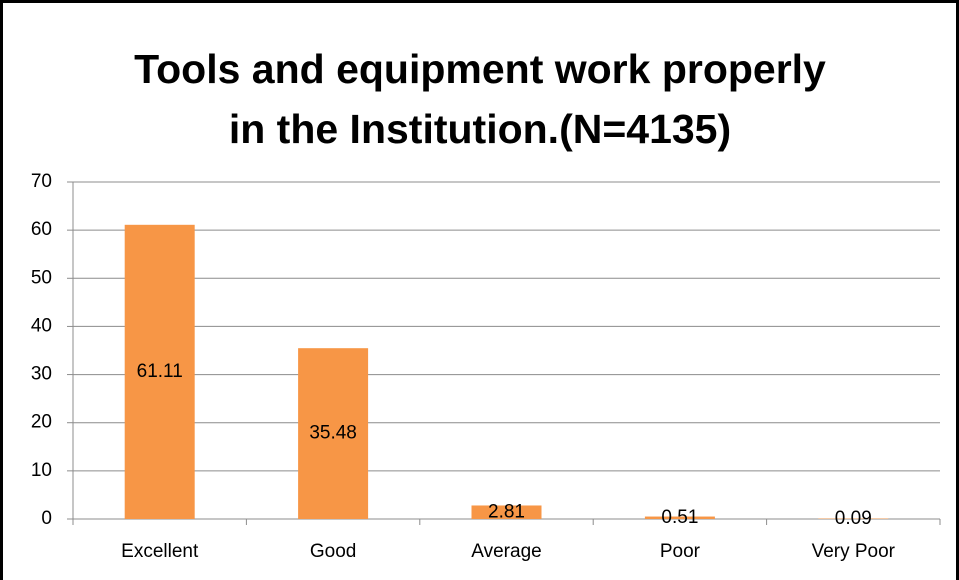  I want to click on y-tick-label: 30, so click(41, 374).